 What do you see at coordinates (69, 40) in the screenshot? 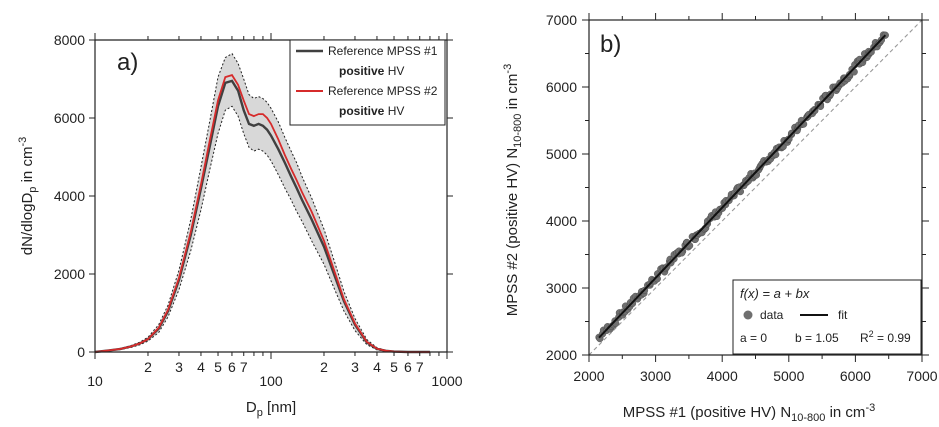
I see `y-tick-label-a: 8000` at bounding box center [69, 40].